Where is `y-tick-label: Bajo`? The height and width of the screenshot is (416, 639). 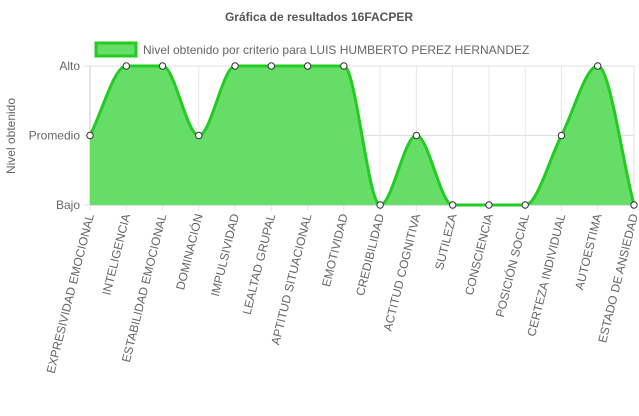
y-tick-label: Bajo is located at coordinates (68, 205).